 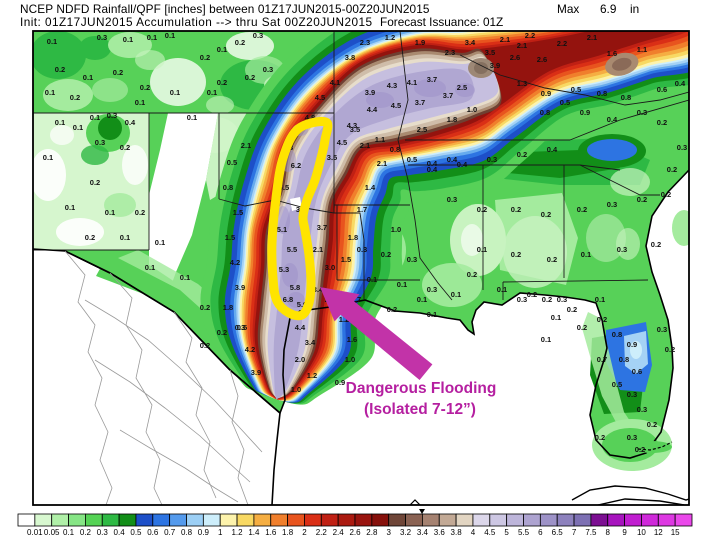 I want to click on svg-text: 1.8, so click(x=228, y=307).